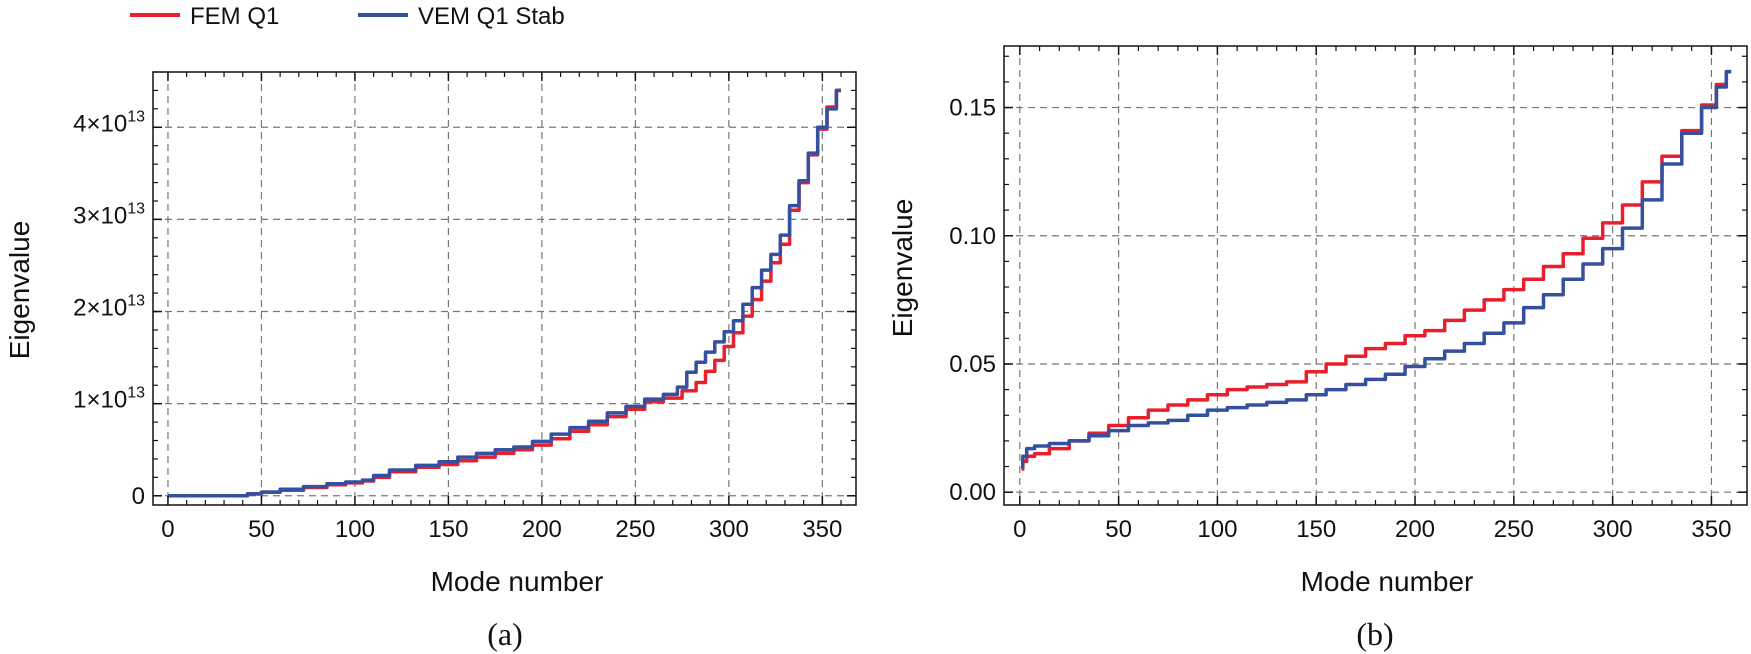 The height and width of the screenshot is (654, 1751). I want to click on y-tick-labels-a: 0 1×10¹³ 2×10¹³ 3×10¹³ 4×10¹³, so click(109, 309).